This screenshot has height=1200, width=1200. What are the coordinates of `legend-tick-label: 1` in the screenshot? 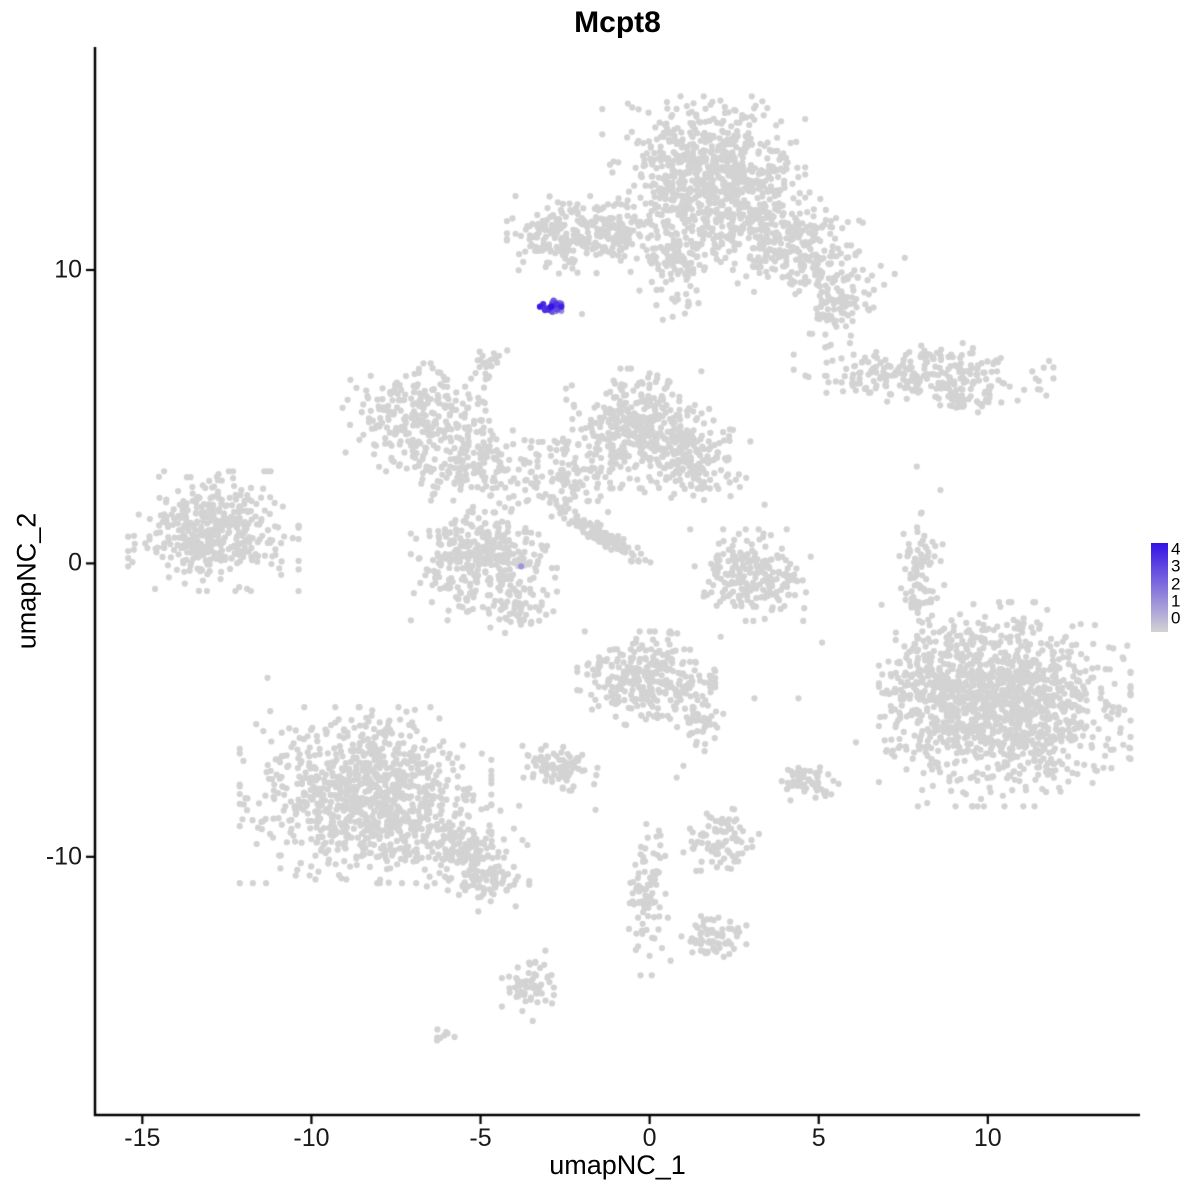 It's located at (1176, 601).